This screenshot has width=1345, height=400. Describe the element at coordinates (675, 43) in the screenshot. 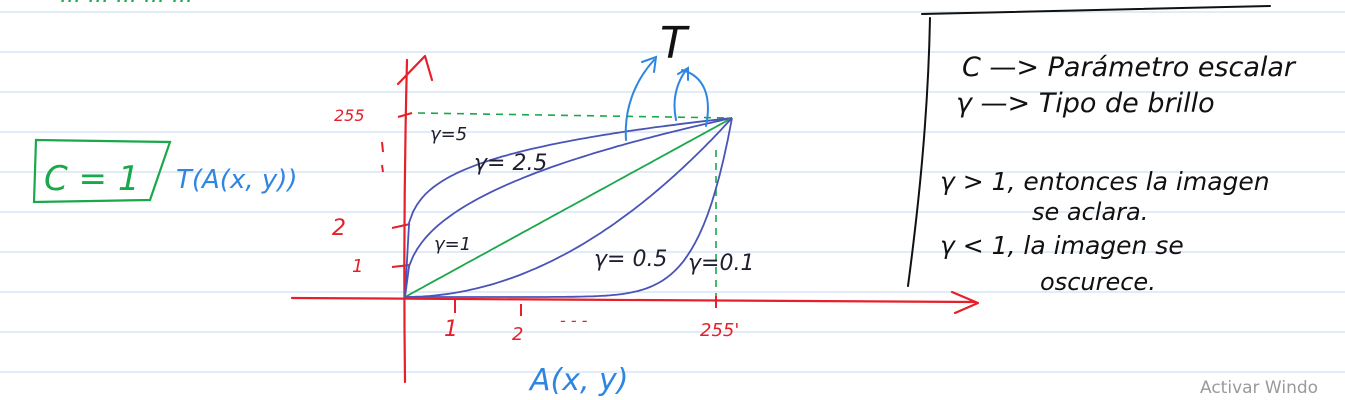

I see `output-label: T` at that location.